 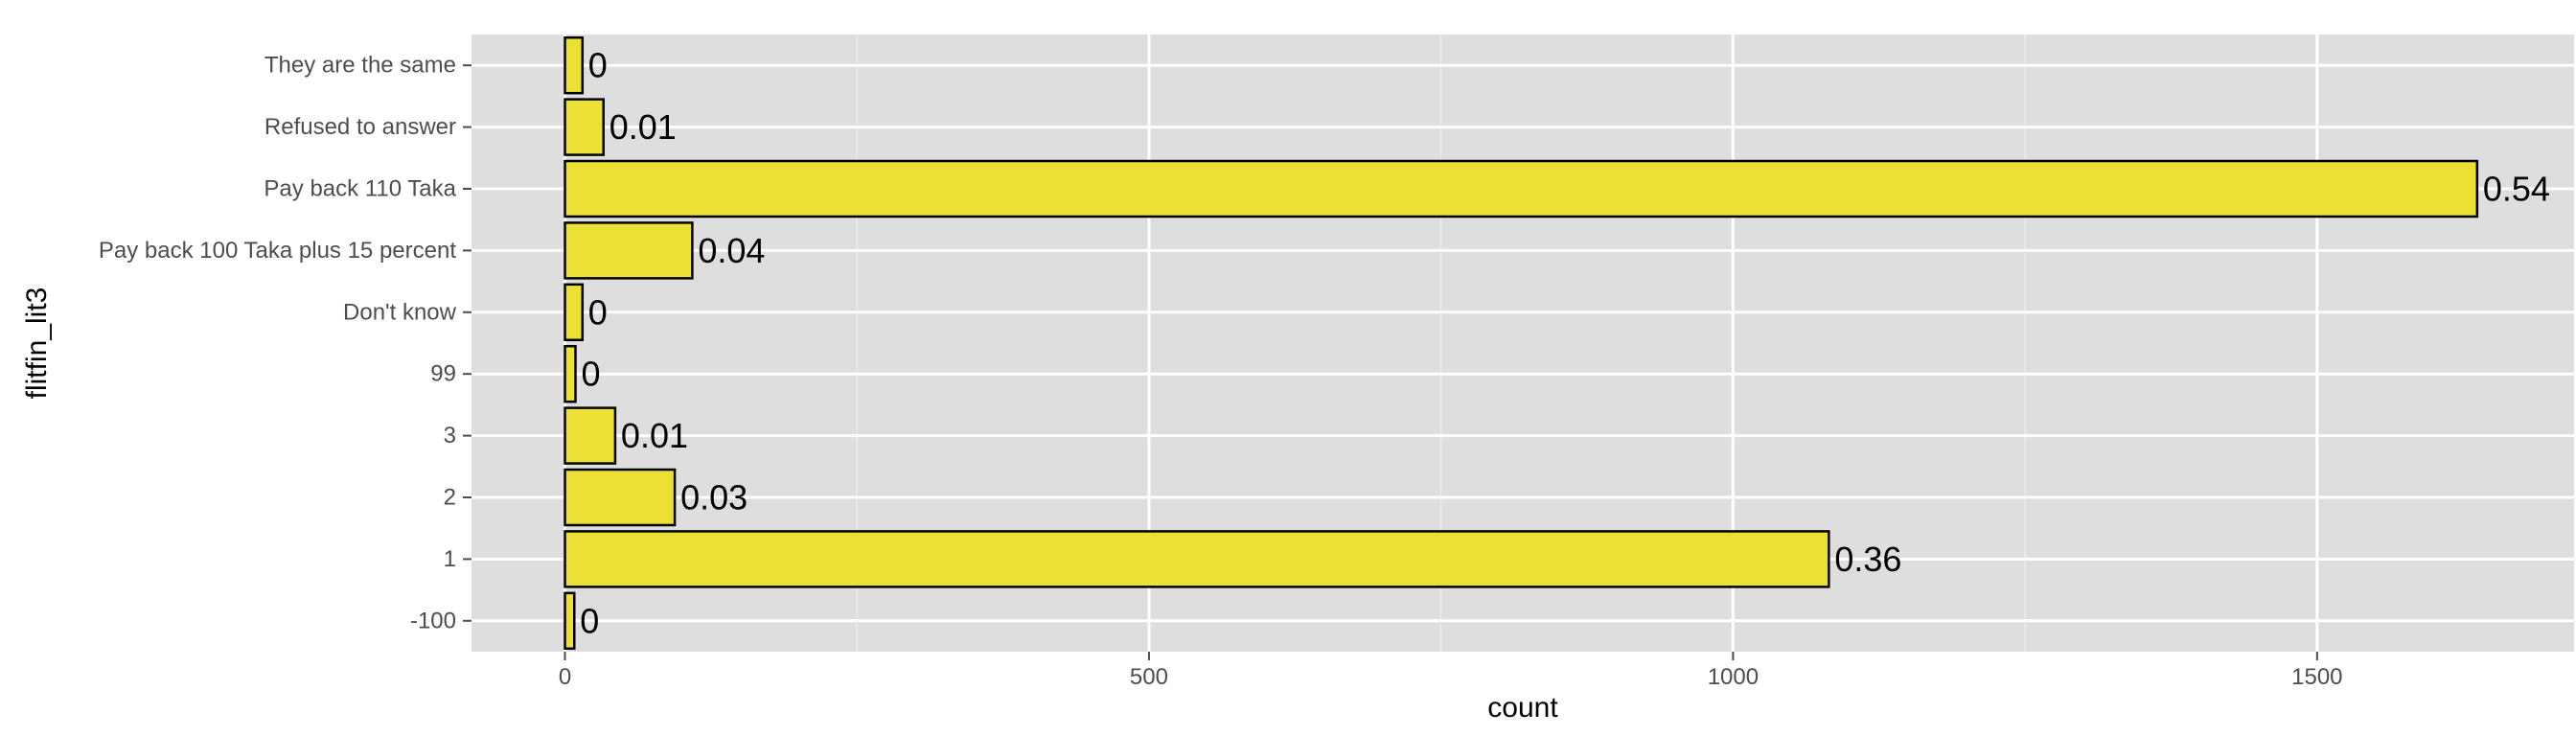 What do you see at coordinates (360, 127) in the screenshot?
I see `y-tick-label: Refused to answer` at bounding box center [360, 127].